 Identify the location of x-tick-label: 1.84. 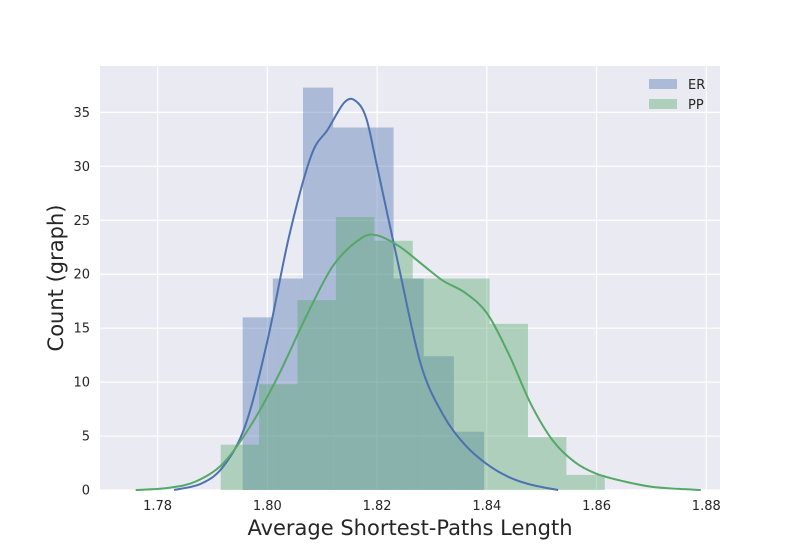
(486, 506).